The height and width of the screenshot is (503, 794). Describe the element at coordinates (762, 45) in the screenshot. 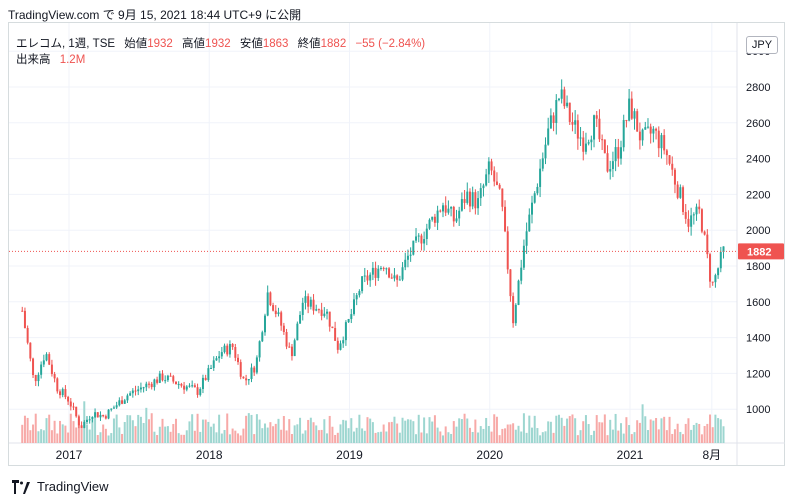

I see `currency-selector: JPY` at that location.